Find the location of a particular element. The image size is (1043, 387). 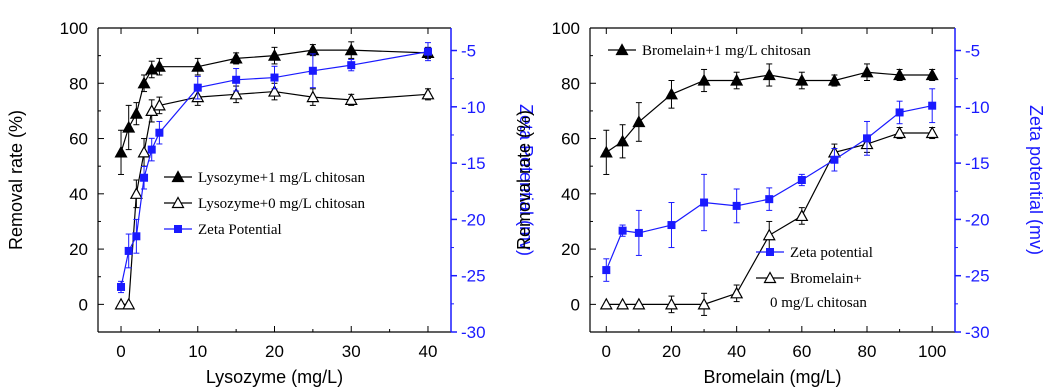

legend-label: Zeta Potential is located at coordinates (240, 230).